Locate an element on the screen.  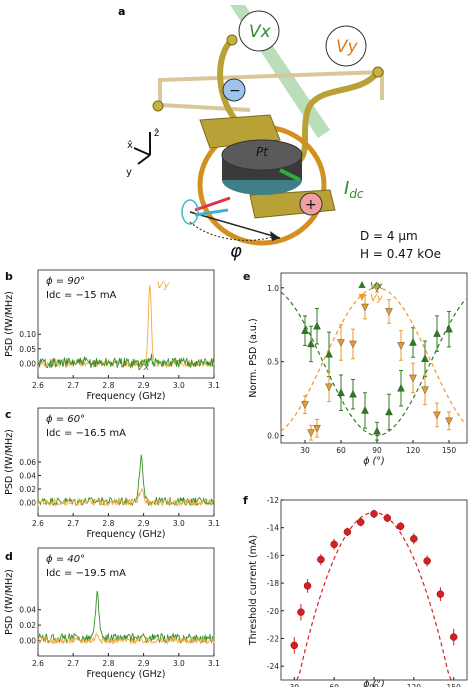
phi-label: φ is located at coordinates (236, 251).